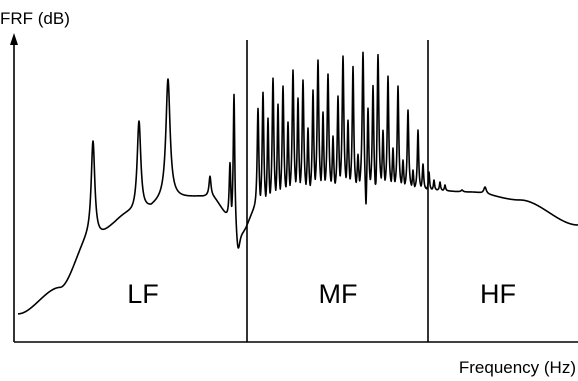 The image size is (578, 381). What do you see at coordinates (338, 294) in the screenshot?
I see `band-label-mf: MF` at bounding box center [338, 294].